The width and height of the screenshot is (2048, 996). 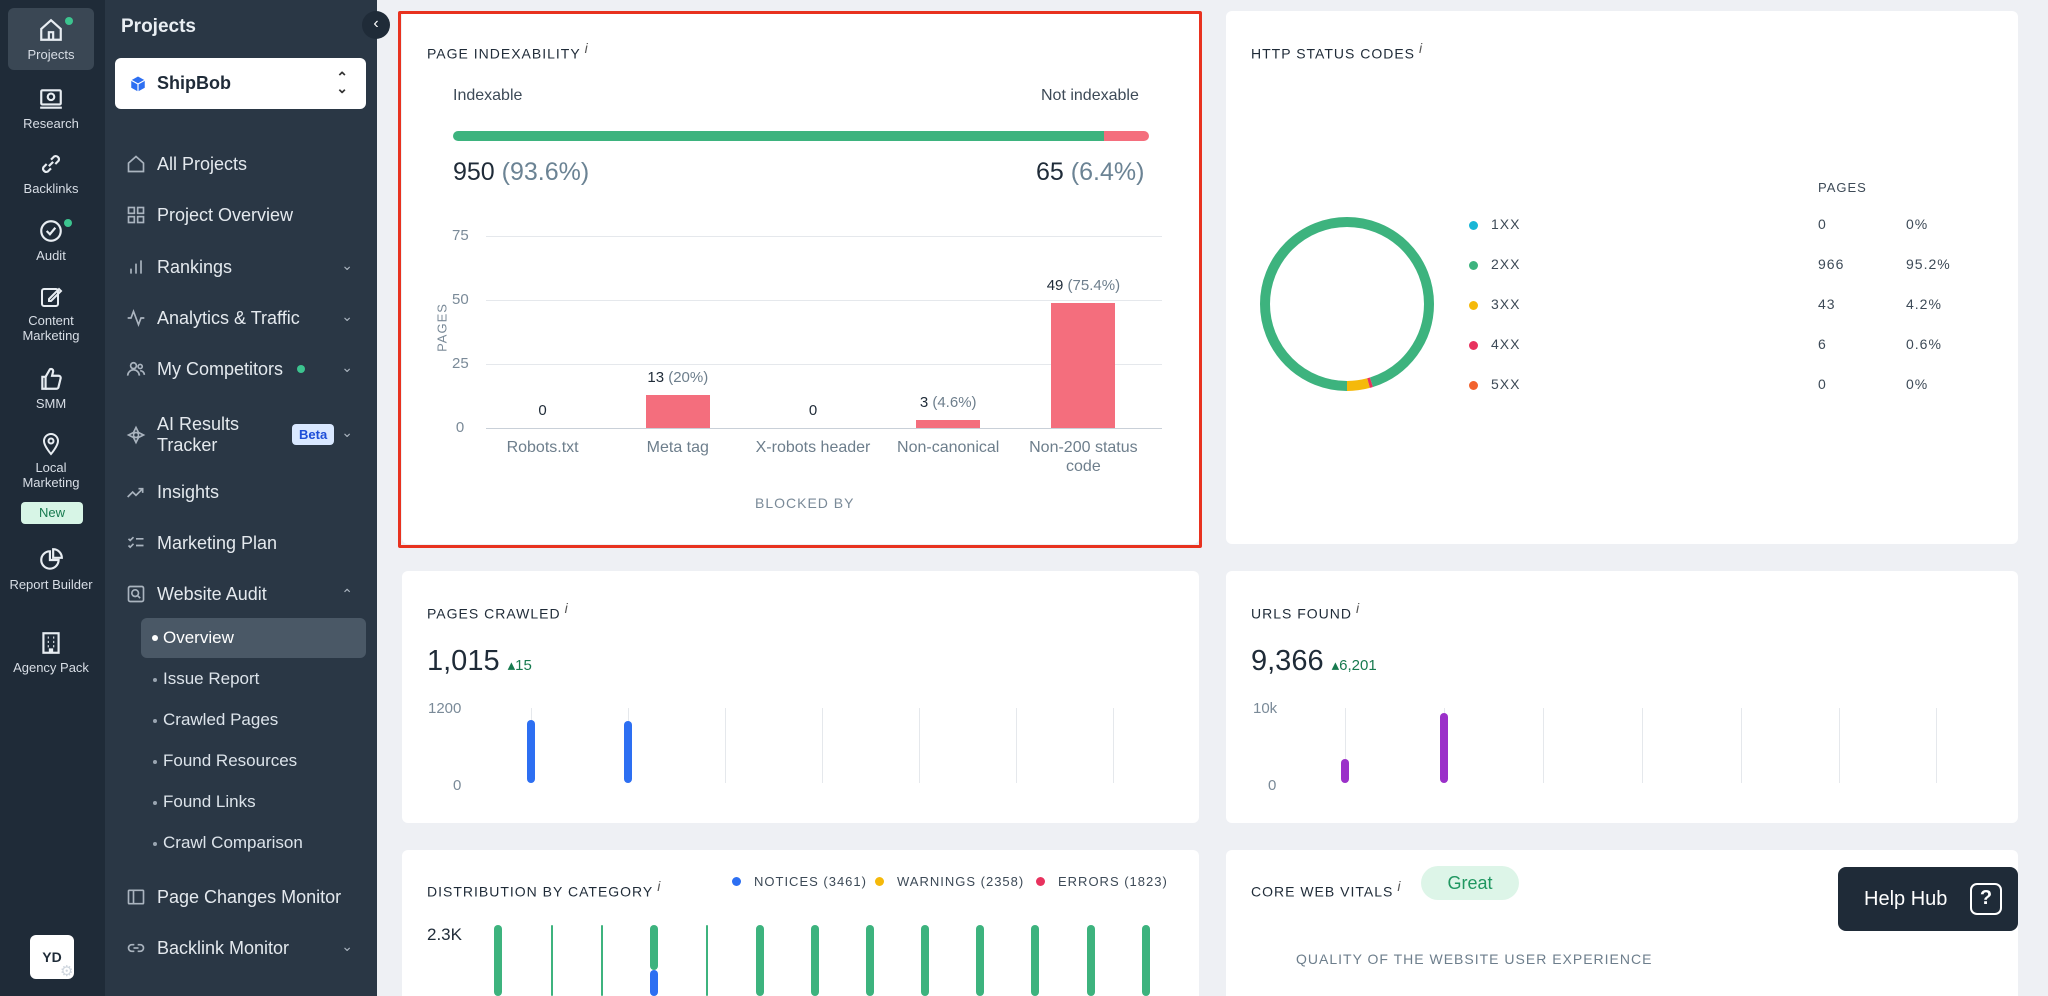 What do you see at coordinates (241, 164) in the screenshot?
I see `nav-all-projects: All Projects` at bounding box center [241, 164].